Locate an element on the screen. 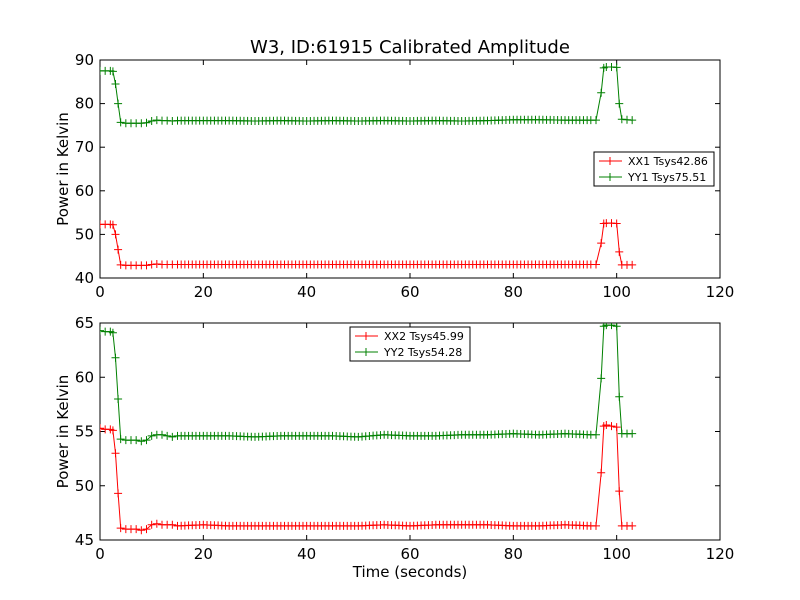  legend: XX2 Tsys45.99 YY2 Tsys54.28 is located at coordinates (410, 344).